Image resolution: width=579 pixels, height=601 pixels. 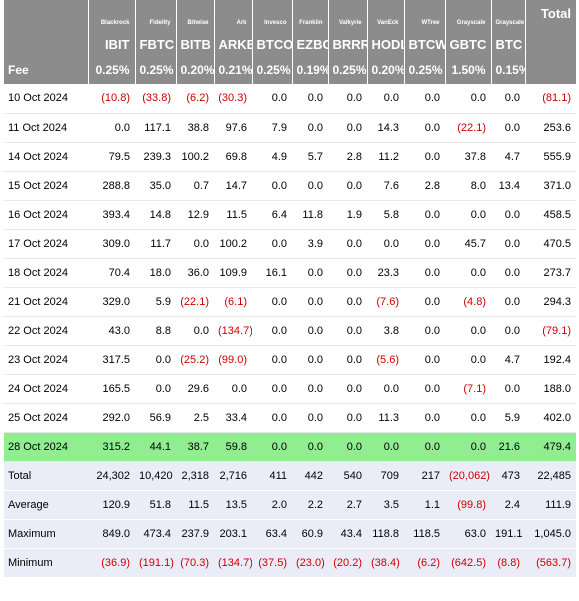 I want to click on value-cell: 14.8, so click(x=155, y=215).